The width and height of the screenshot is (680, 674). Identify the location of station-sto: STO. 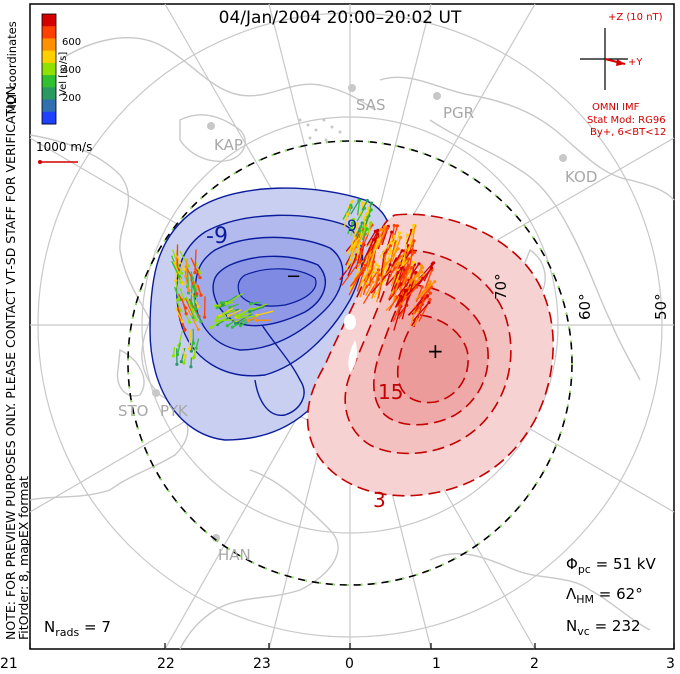
(133, 411).